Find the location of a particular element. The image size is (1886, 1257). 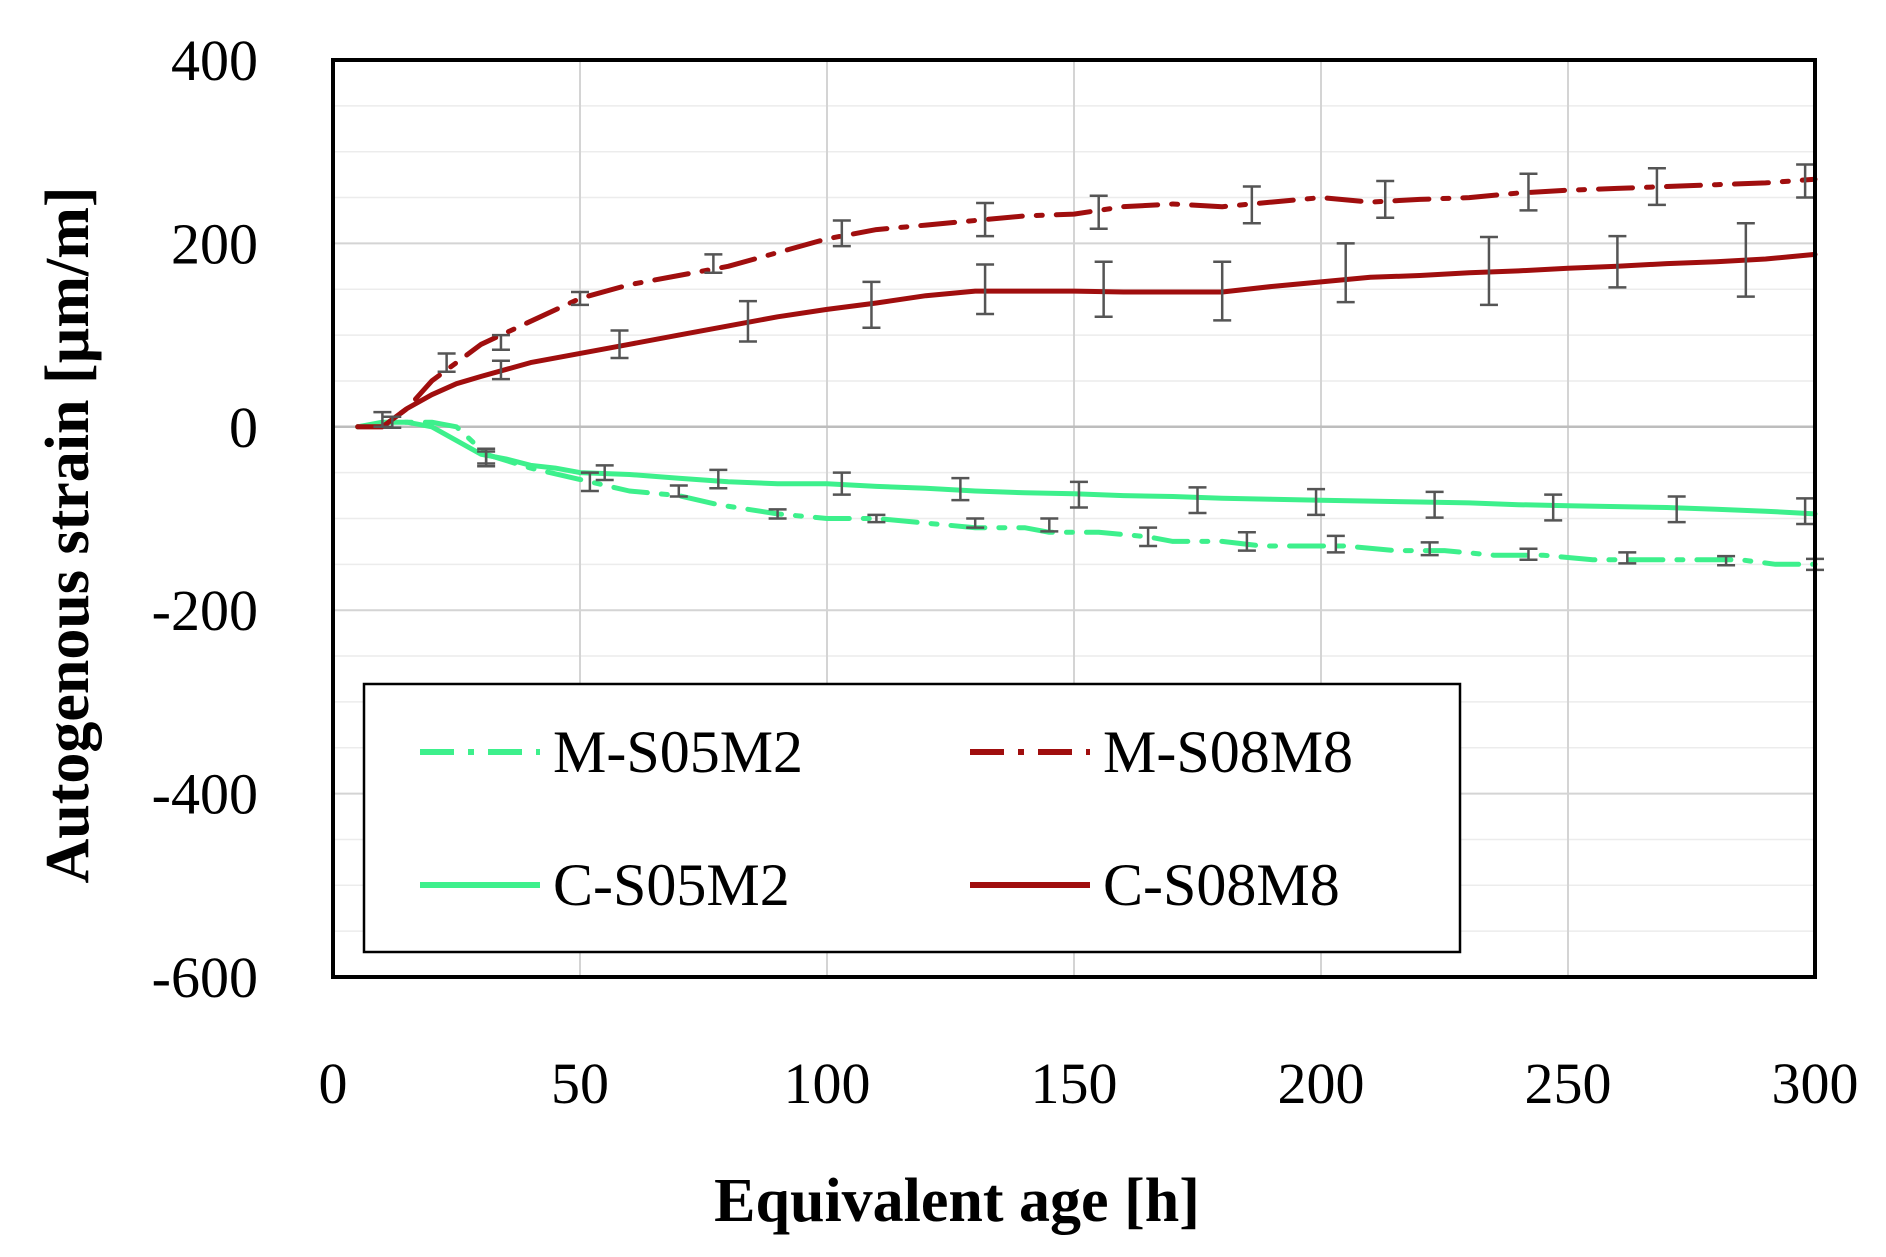

x-tick-label: 250 is located at coordinates (1568, 1083).